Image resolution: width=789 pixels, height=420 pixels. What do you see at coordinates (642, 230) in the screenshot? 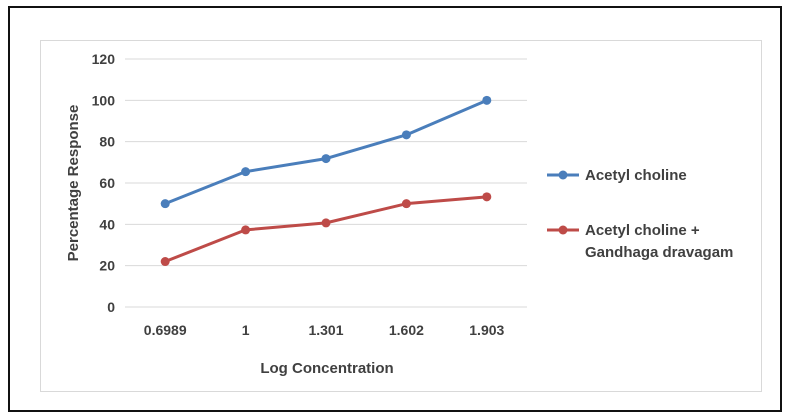
I see `legend-label: Acetyl choline +` at bounding box center [642, 230].